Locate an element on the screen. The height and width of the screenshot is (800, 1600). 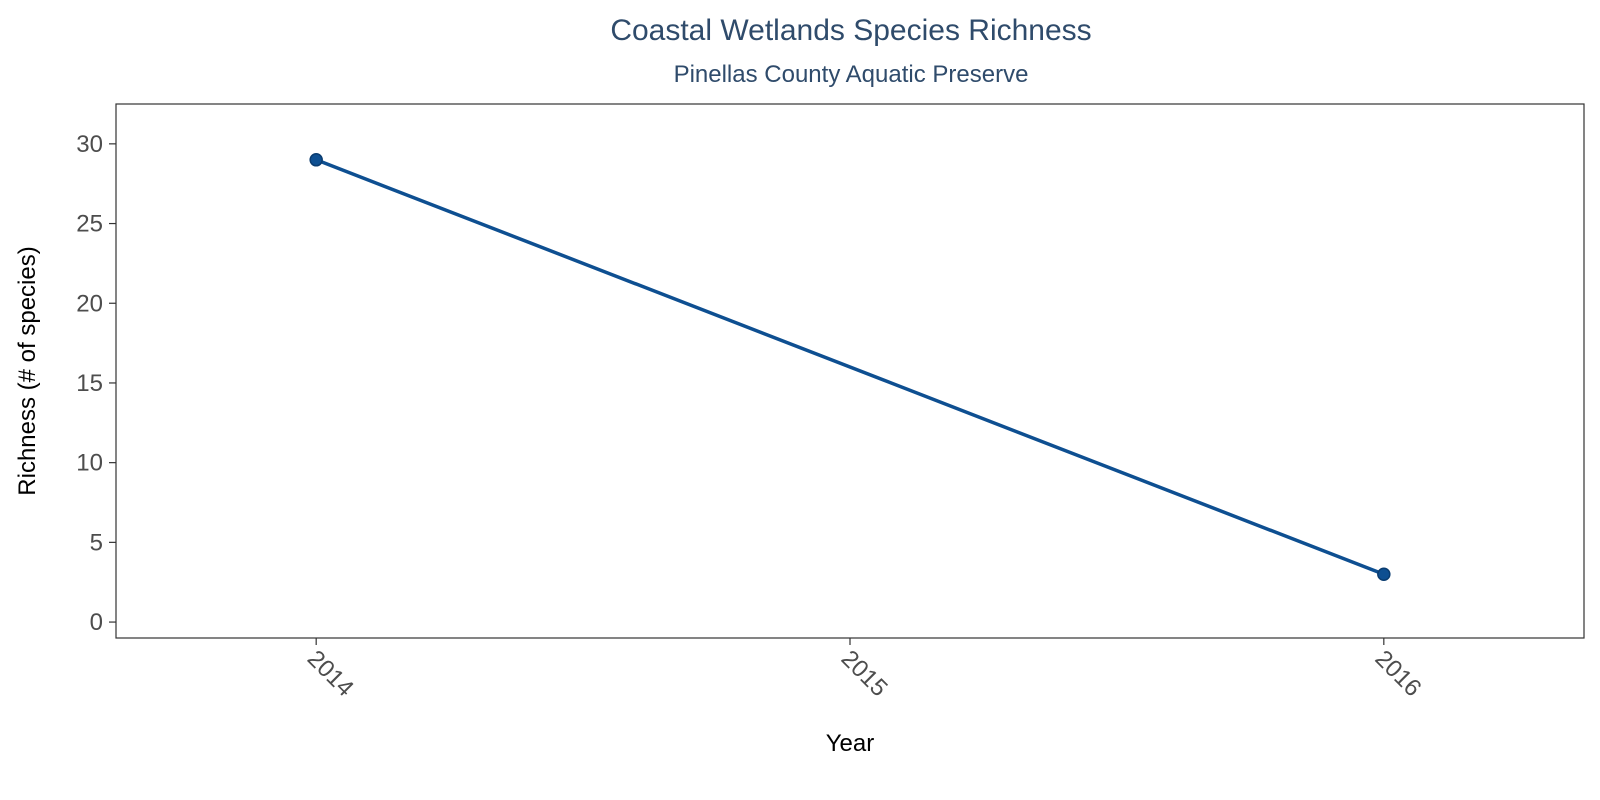
x-axis: 2014 2015 2016 is located at coordinates (864, 670).